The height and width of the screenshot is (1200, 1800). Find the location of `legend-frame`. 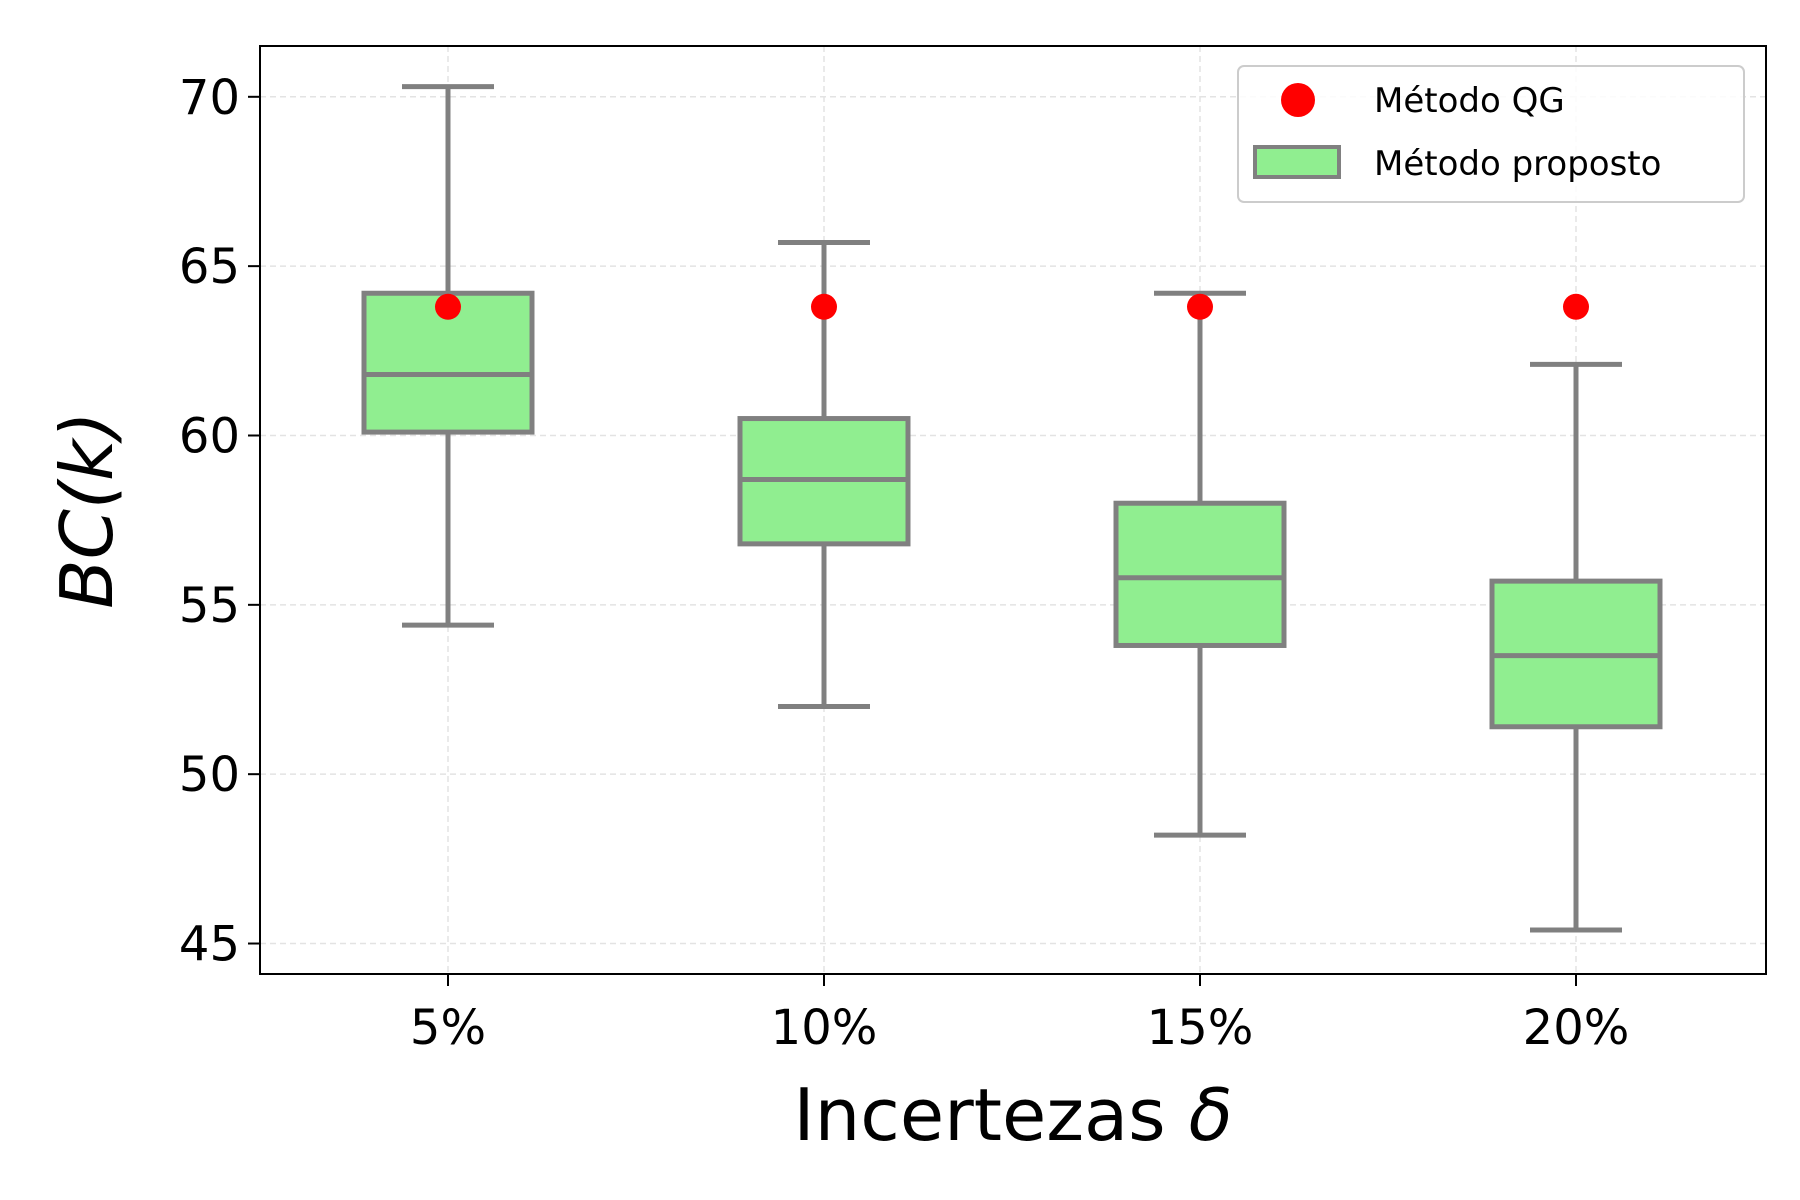

legend-frame is located at coordinates (1491, 134).